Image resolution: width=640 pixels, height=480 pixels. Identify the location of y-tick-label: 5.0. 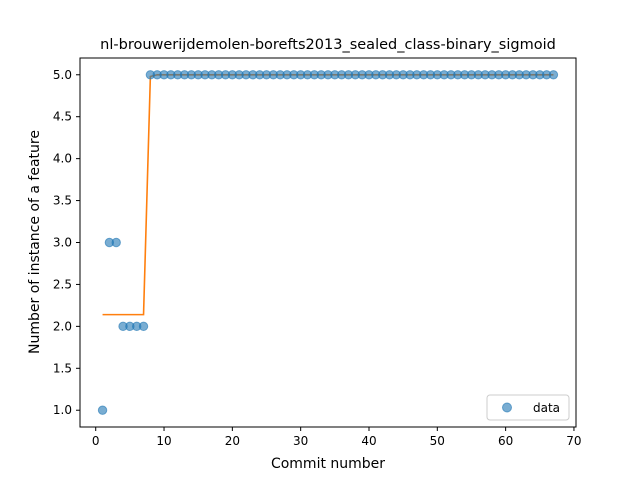
(62, 75).